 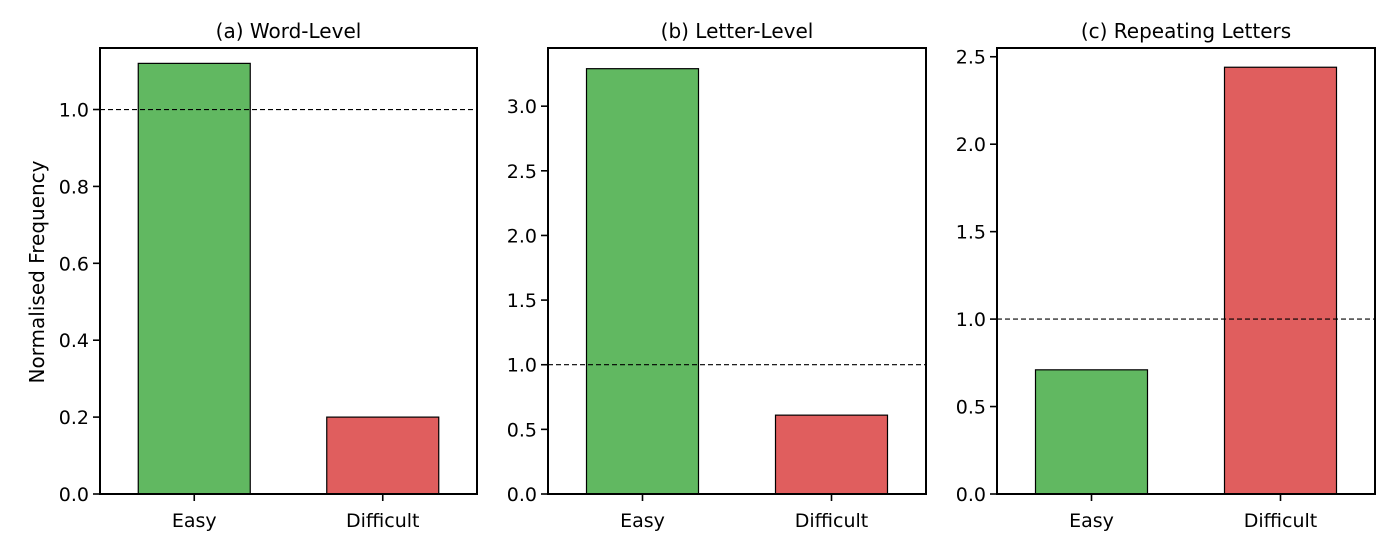 What do you see at coordinates (74, 418) in the screenshot?
I see `y-tick-label: 0.2` at bounding box center [74, 418].